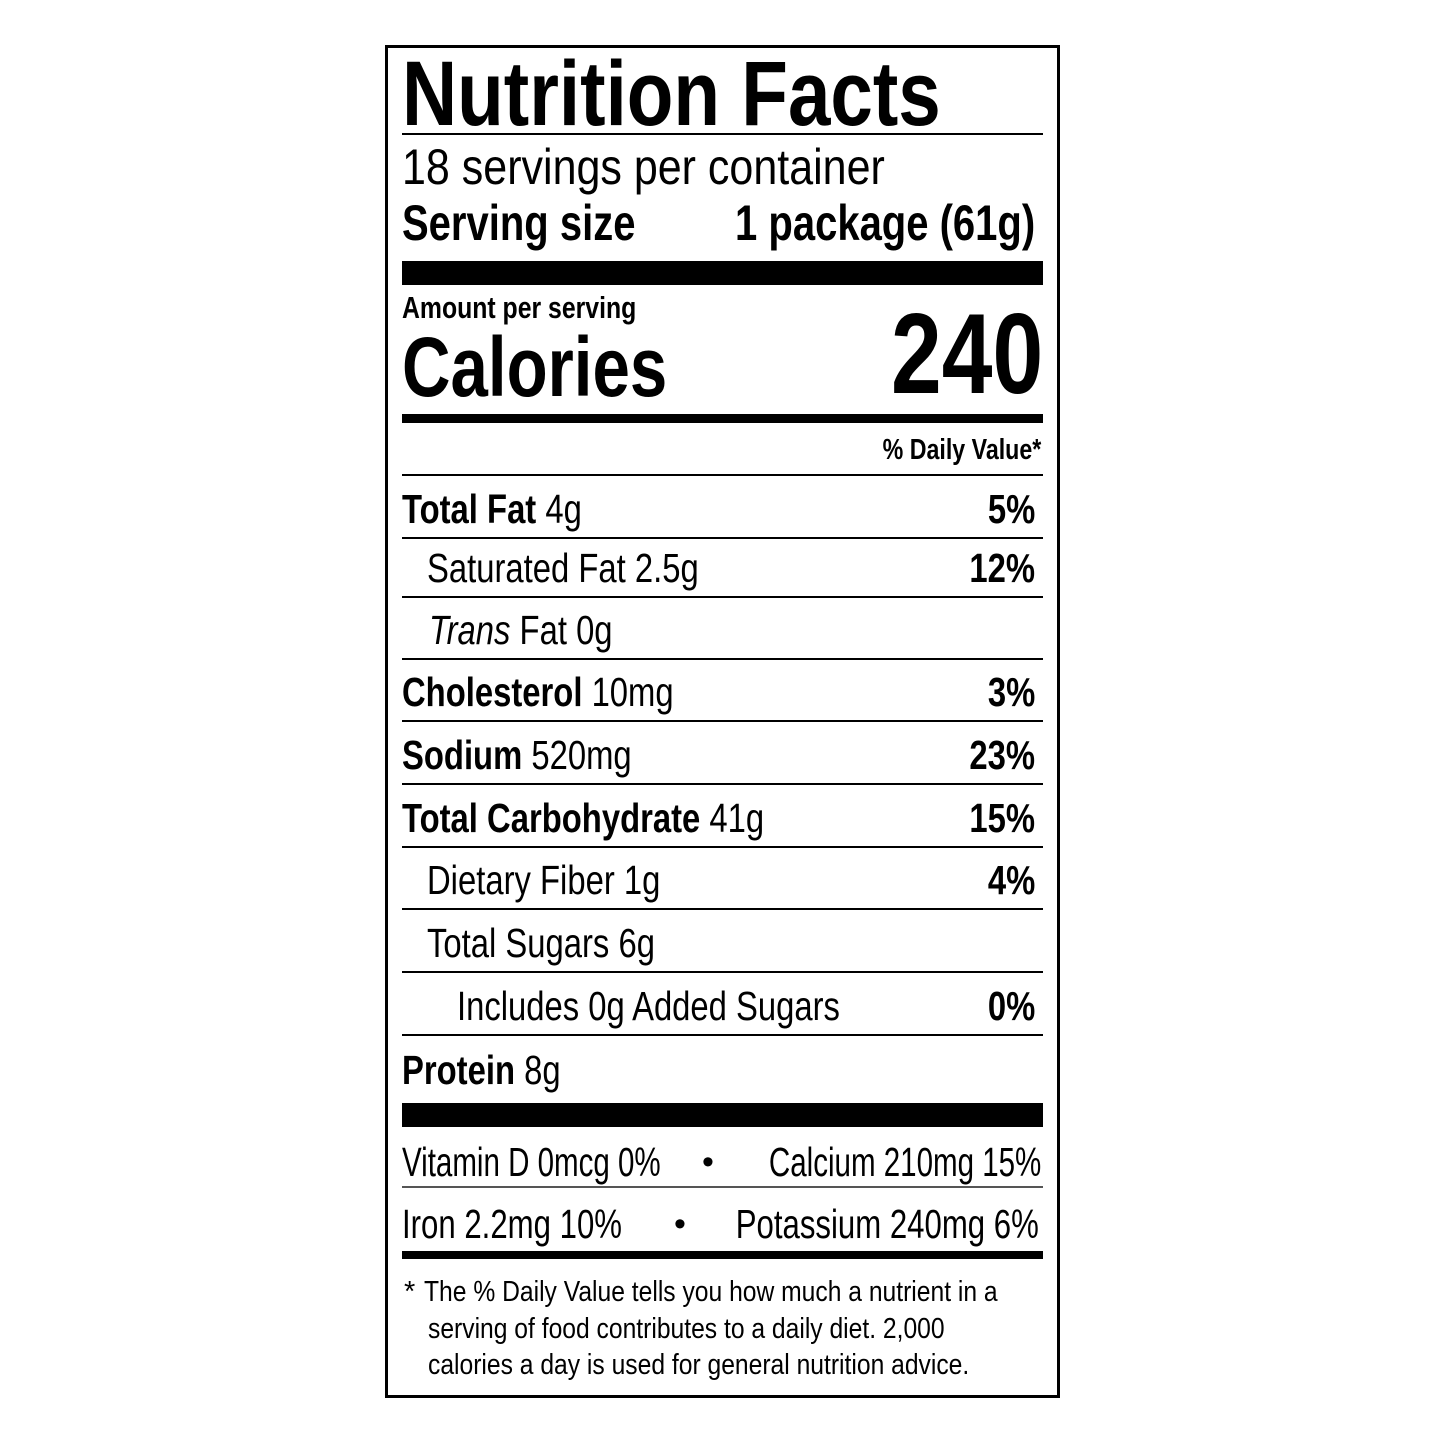 The image size is (1445, 1445). Describe the element at coordinates (722, 568) in the screenshot. I see `nutrient-row-saturated-fat: Saturated Fat 2.5g 12%` at that location.